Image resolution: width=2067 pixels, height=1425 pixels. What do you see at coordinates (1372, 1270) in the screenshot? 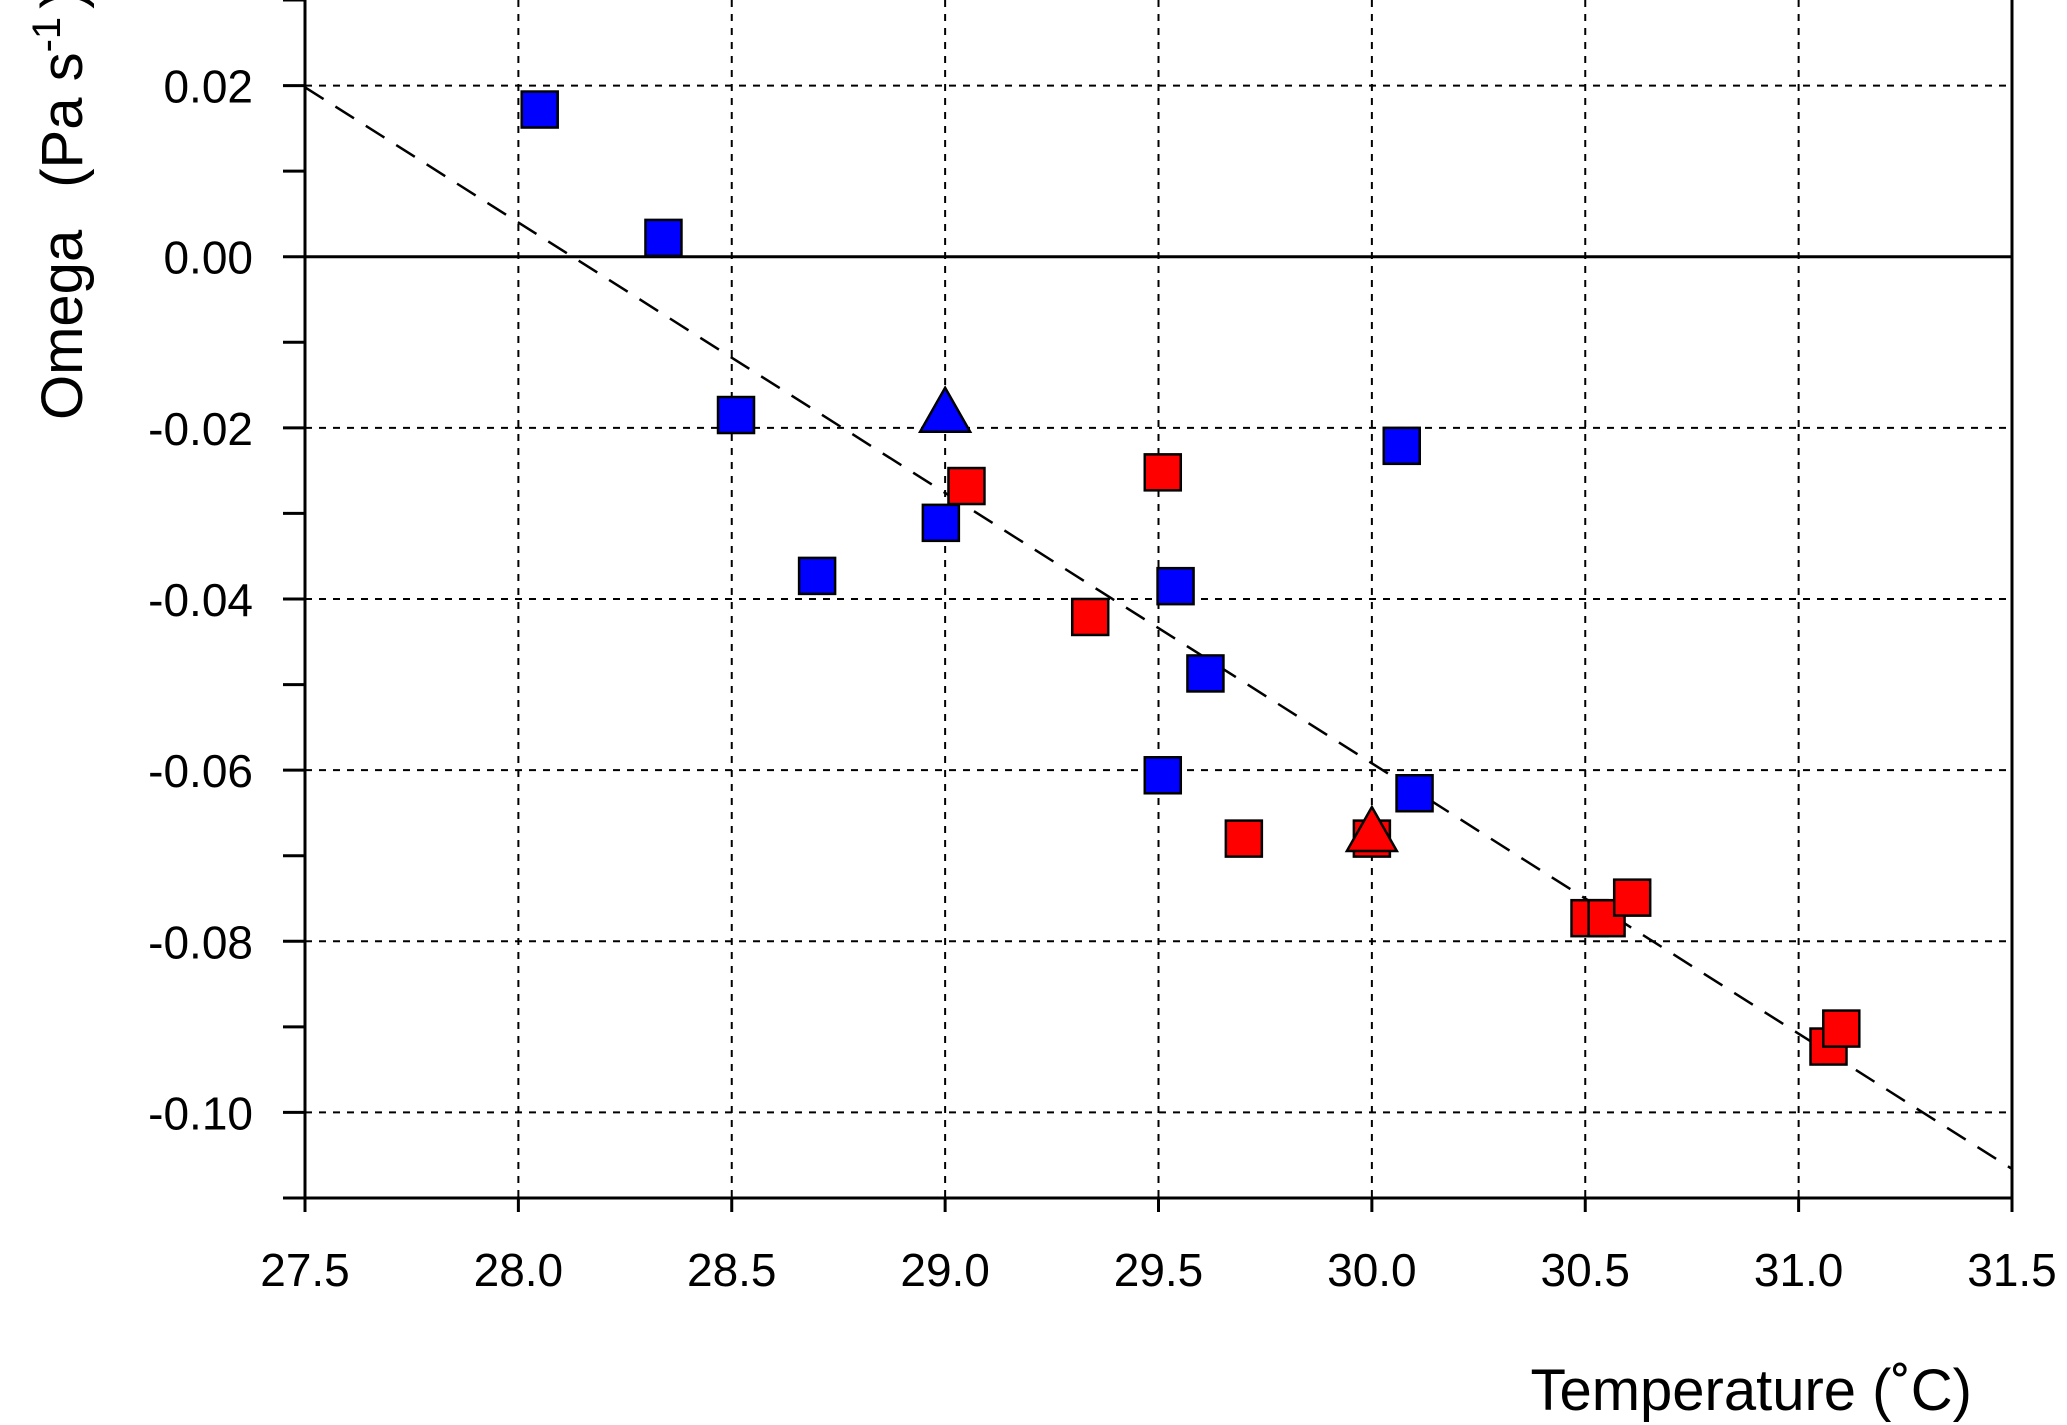
I see `x-tick-label: 30.0` at bounding box center [1372, 1270].